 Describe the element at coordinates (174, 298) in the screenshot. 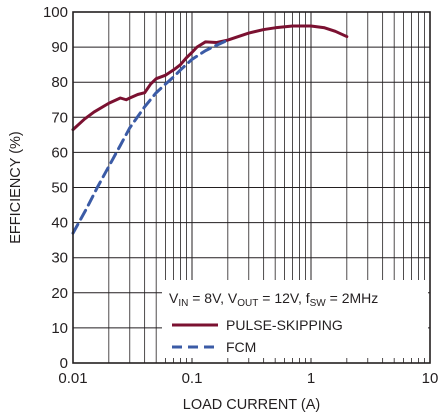

I see `legend-conditions-part: V` at that location.